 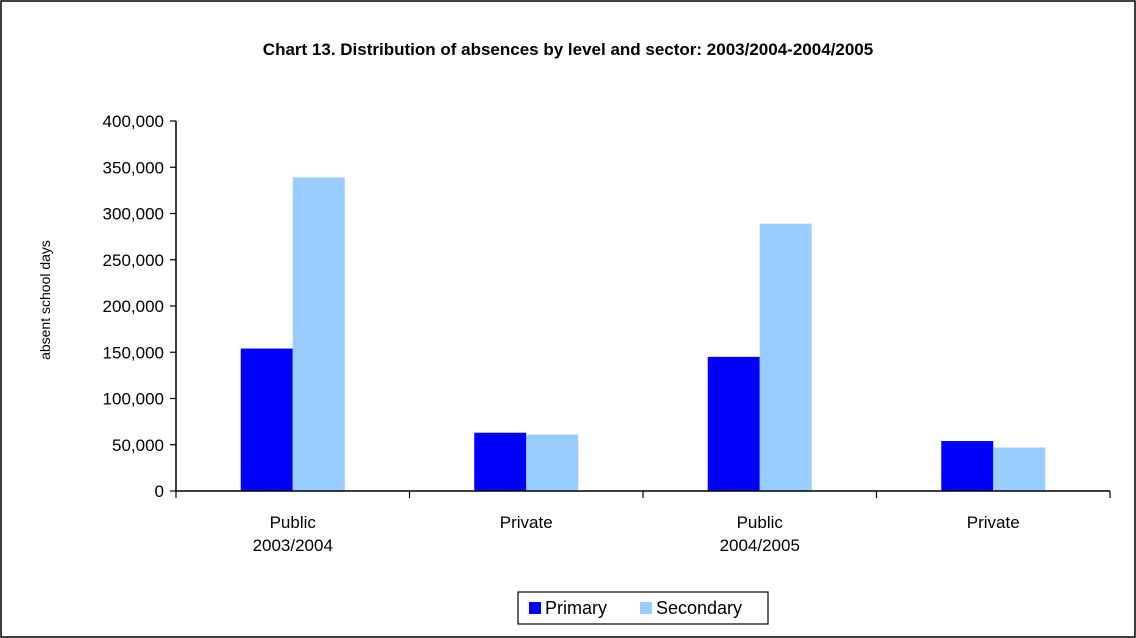 I want to click on y-tick-label-2: 100,000, so click(x=133, y=399).